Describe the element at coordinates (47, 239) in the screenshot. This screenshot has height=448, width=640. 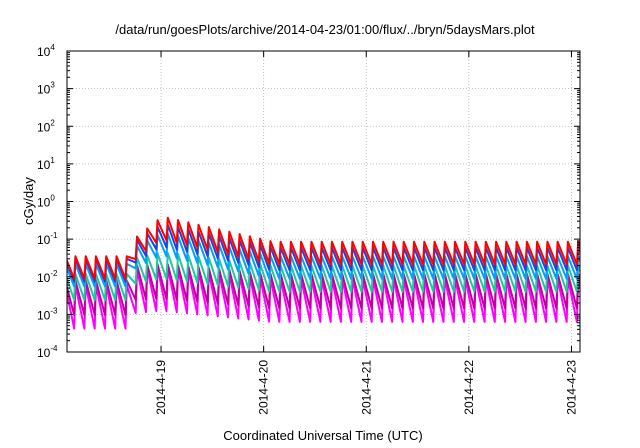
I see `y-tick-label: 10⁻¹` at that location.